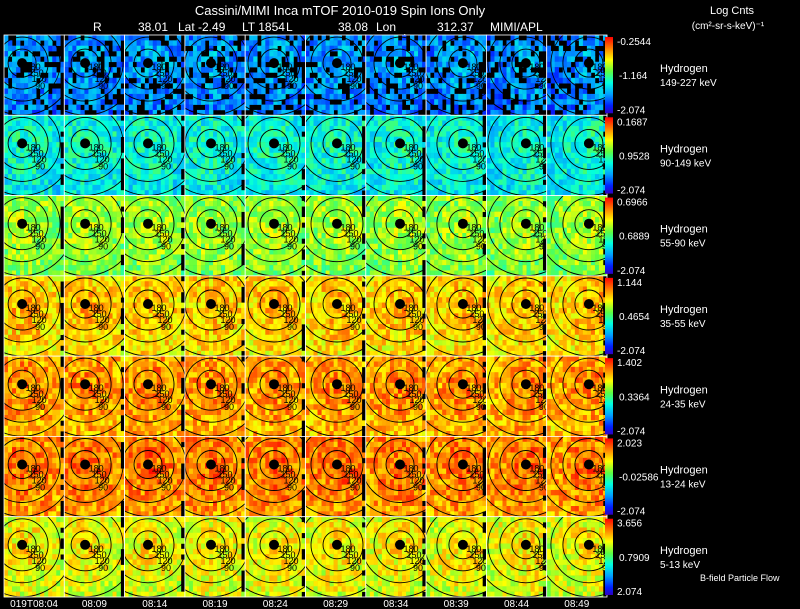 The width and height of the screenshot is (800, 609). What do you see at coordinates (154, 604) in the screenshot?
I see `time-tick-label: 08:14` at bounding box center [154, 604].